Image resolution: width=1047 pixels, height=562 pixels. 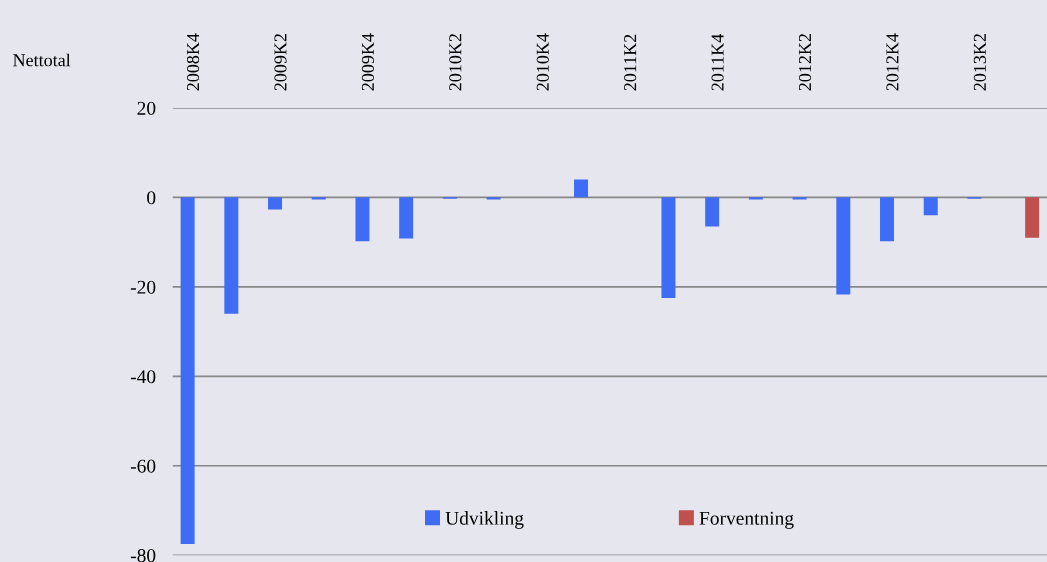 I want to click on y-tick-label: 0, so click(x=151, y=198).